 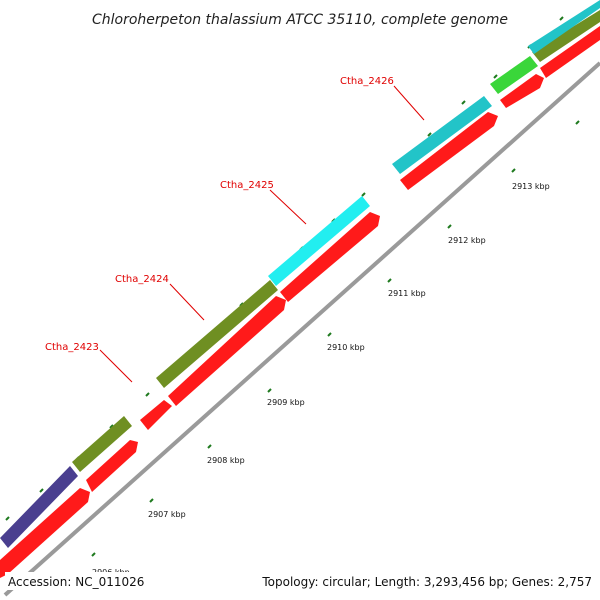 I want to click on kbp-label-2911: 2911 kbp, so click(x=407, y=293).